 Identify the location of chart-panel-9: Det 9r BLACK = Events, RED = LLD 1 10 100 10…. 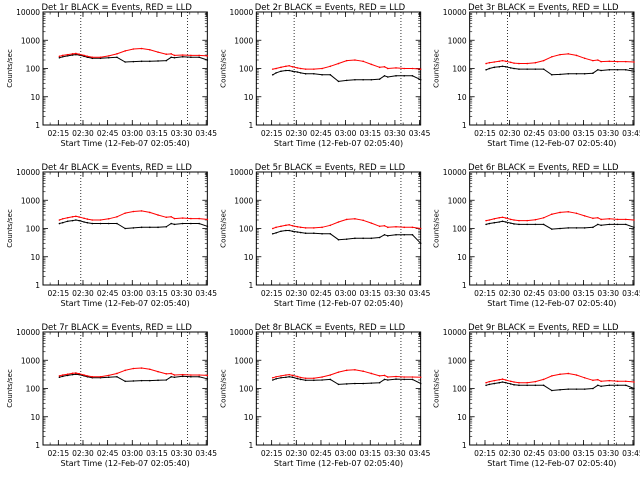
(536, 395).